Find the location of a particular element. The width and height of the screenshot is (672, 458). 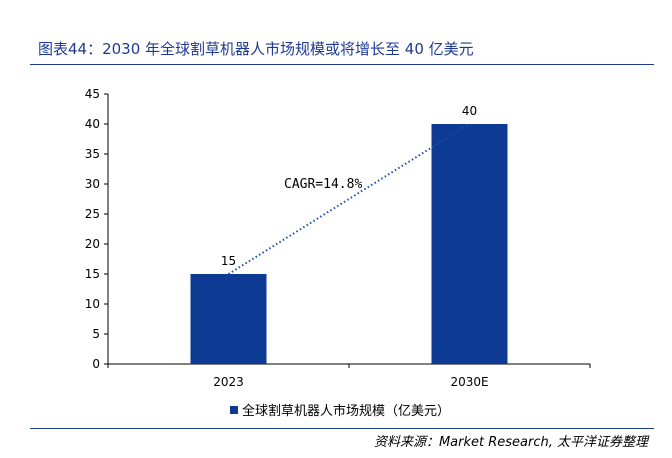

bar-2030E is located at coordinates (469, 244).